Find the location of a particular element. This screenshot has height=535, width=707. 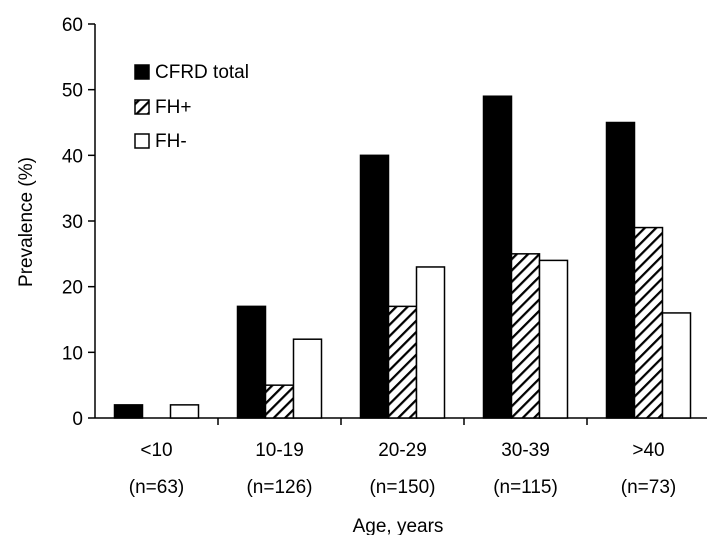

legend-label: FH+ is located at coordinates (173, 107).